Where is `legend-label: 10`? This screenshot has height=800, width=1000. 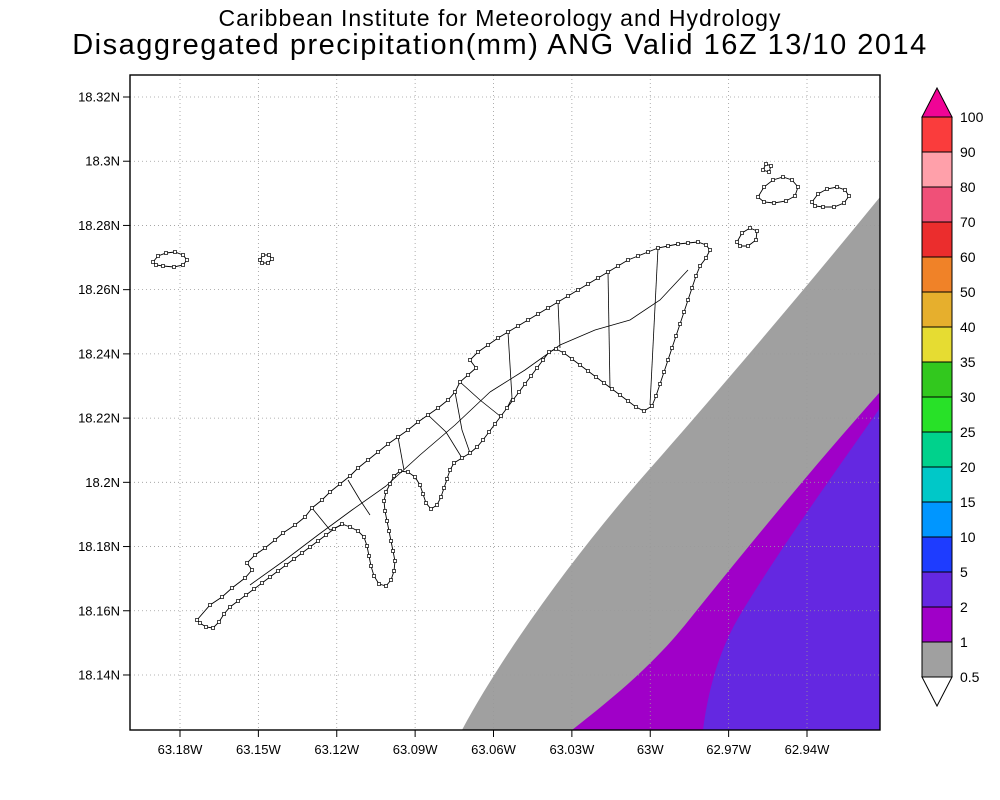 legend-label: 10 is located at coordinates (968, 537).